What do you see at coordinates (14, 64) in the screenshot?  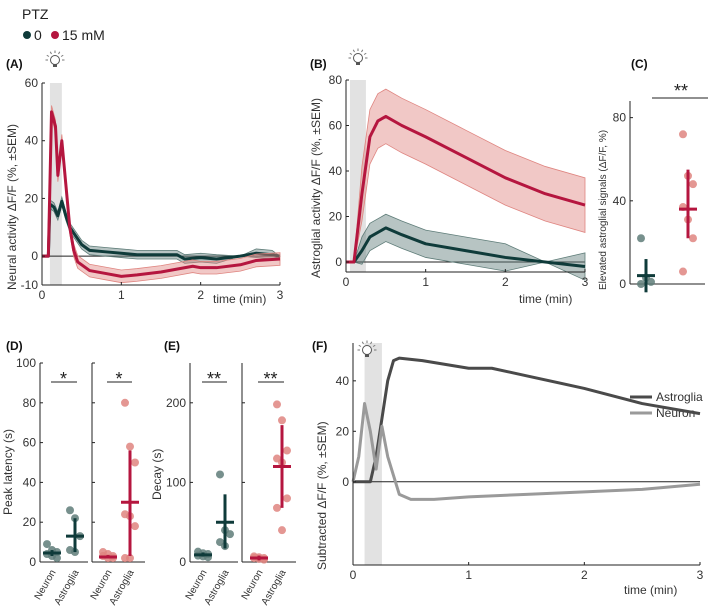 I see `panel-label-a: (A)` at bounding box center [14, 64].